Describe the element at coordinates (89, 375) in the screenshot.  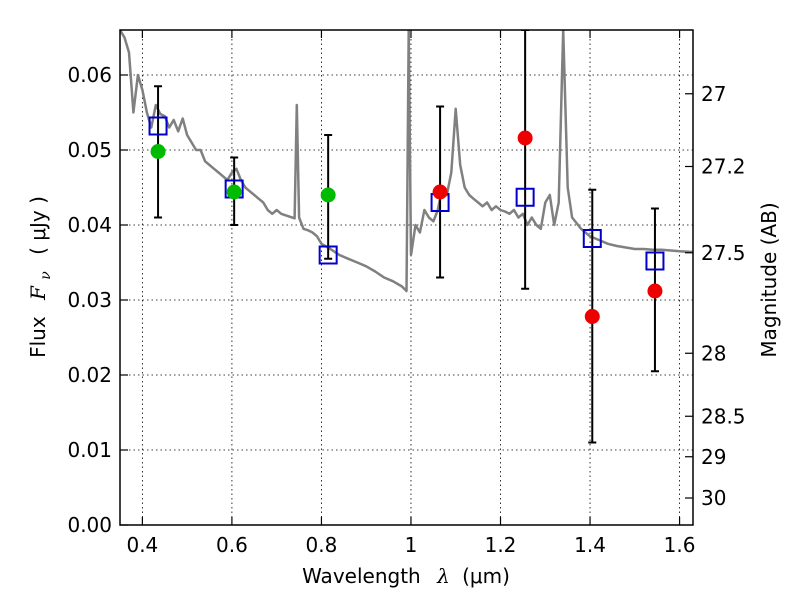
I see `y-tick-label: 0.02` at that location.